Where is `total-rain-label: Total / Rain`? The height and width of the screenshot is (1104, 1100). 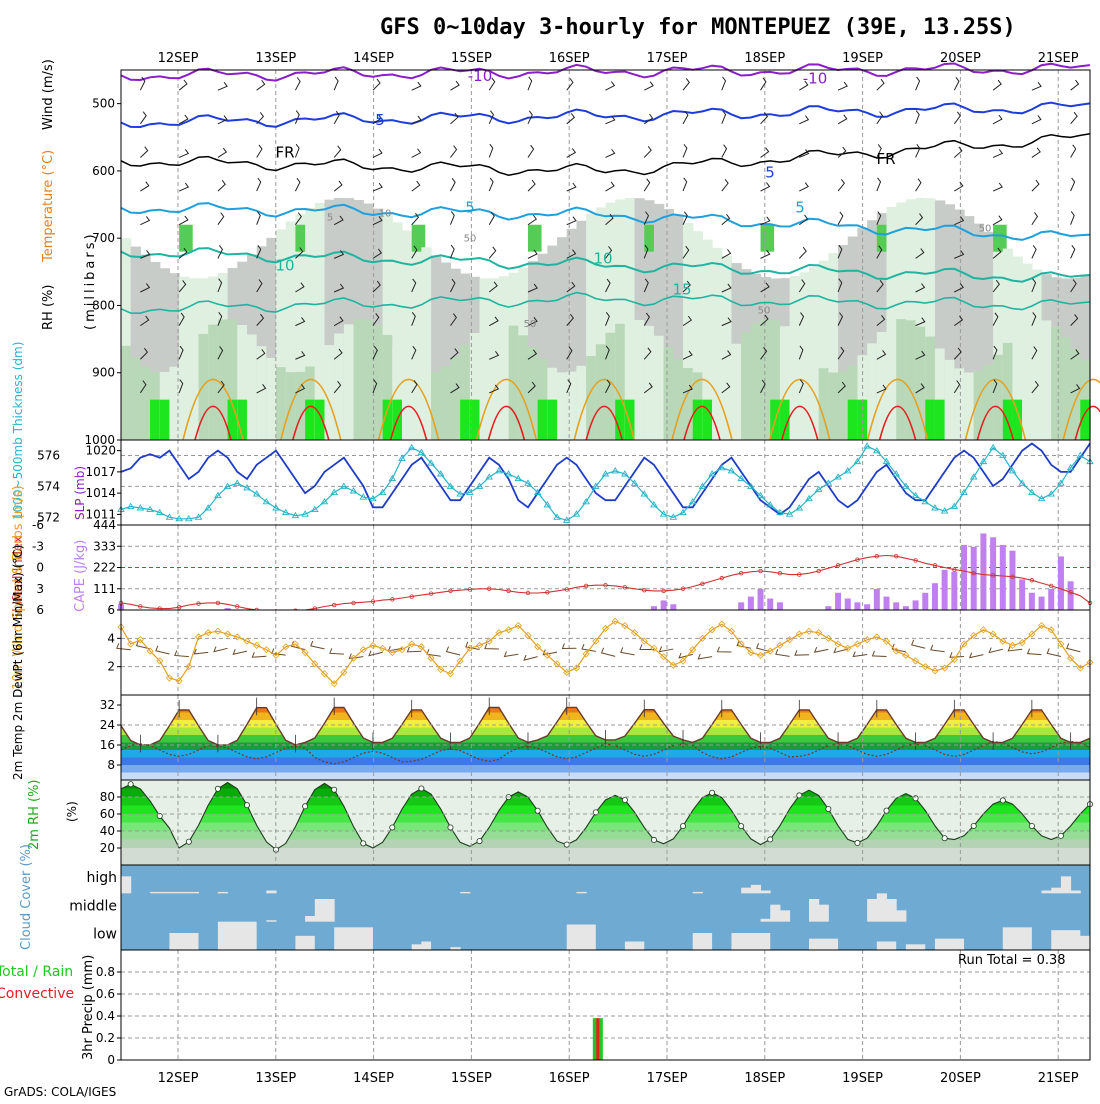 total-rain-label: Total / Rain is located at coordinates (36, 972).